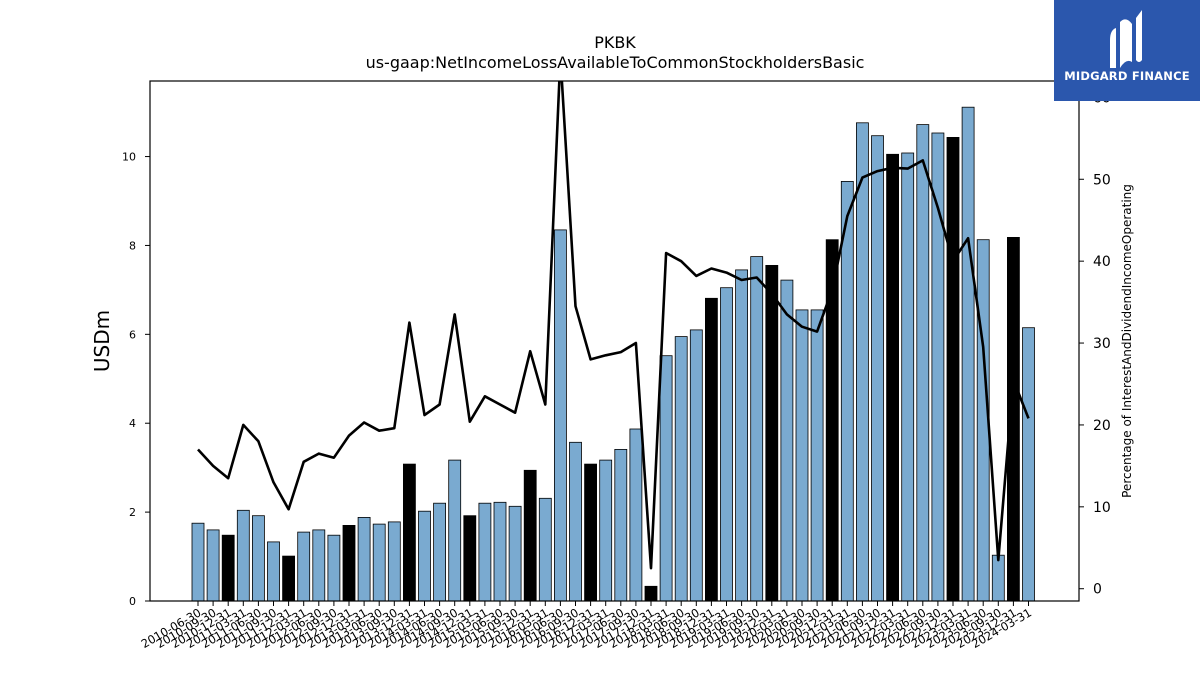  I want to click on y2-tick-label: 0, so click(1097, 590).